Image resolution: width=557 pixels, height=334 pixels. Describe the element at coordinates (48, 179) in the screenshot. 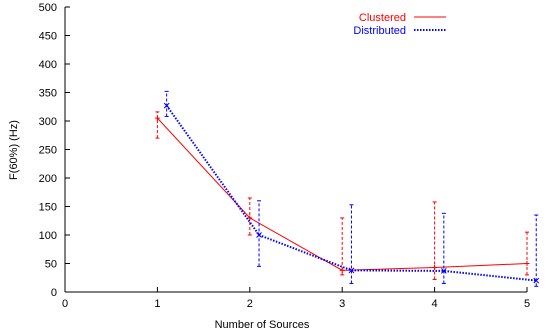

I see `y-tick-label: 200` at that location.